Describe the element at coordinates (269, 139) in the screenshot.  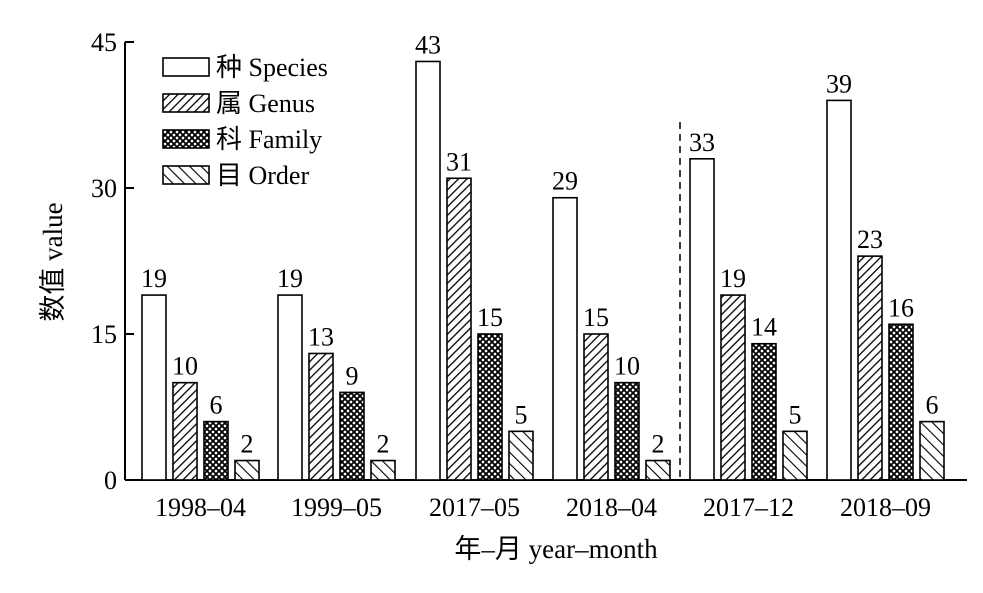
I see `legend-label: 科 Family` at that location.